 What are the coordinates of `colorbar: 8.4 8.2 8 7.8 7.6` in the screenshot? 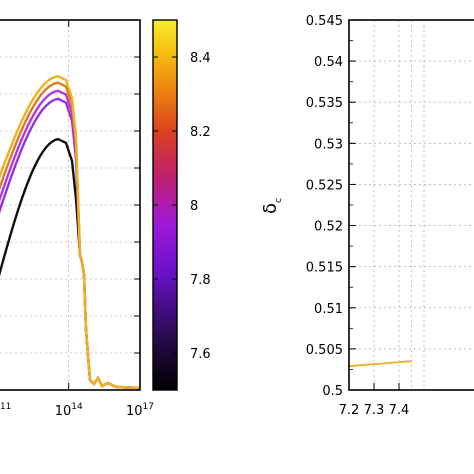 It's located at (181, 205).